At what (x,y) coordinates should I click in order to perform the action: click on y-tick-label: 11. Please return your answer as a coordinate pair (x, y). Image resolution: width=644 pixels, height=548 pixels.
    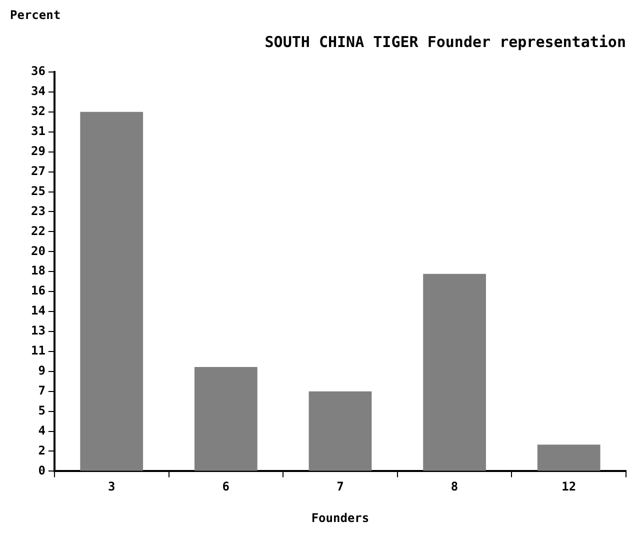
    Looking at the image, I should click on (38, 351).